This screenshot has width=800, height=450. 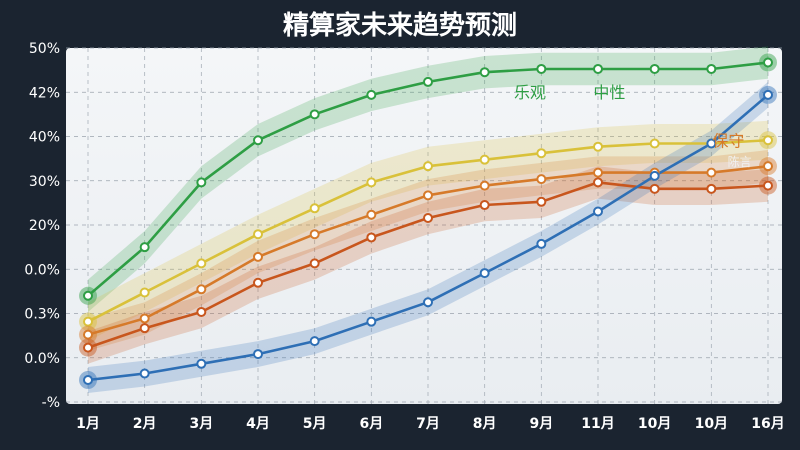 I want to click on label-optimistic: 乐观, so click(x=530, y=92).